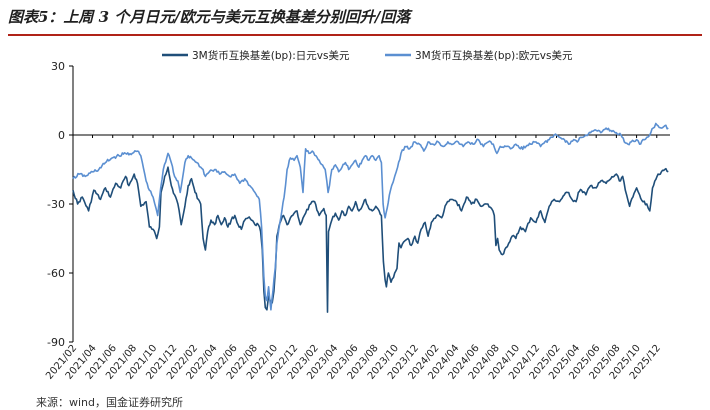 The image size is (710, 410). What do you see at coordinates (61, 135) in the screenshot?
I see `y-tick-label: 0` at bounding box center [61, 135].